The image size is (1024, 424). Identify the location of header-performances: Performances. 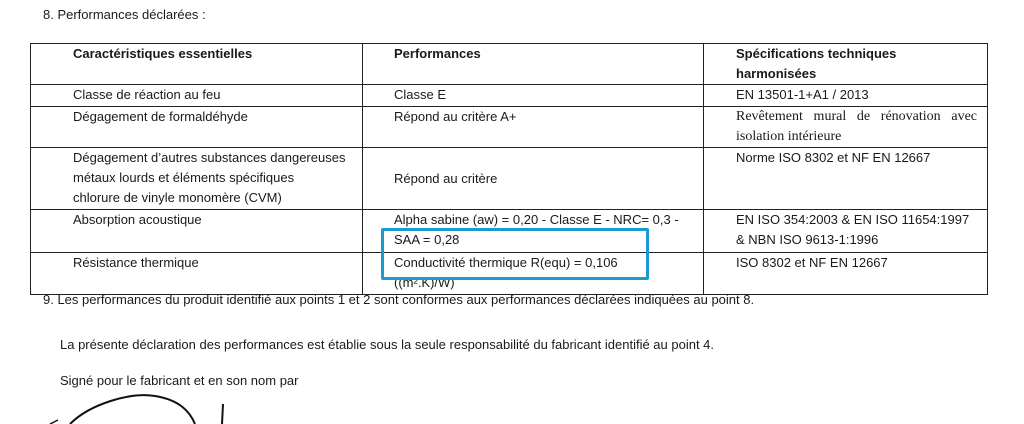
(437, 53).